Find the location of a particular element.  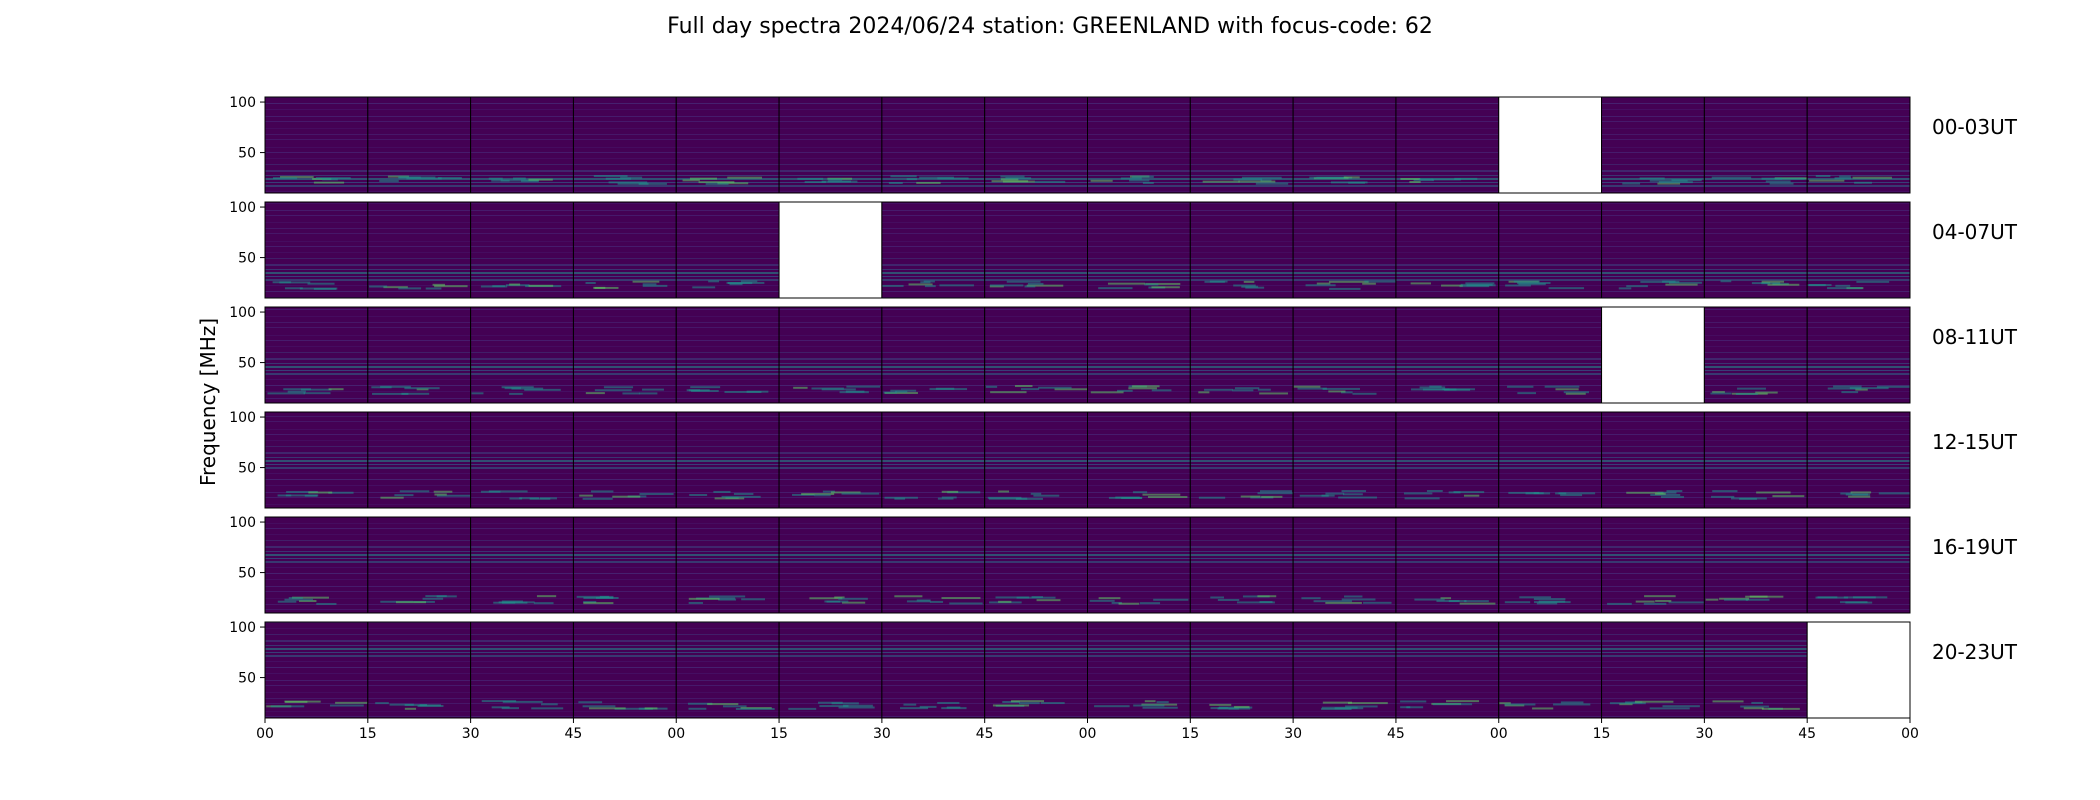

spectra-row: 50 100 08-11UT is located at coordinates (1123, 354).